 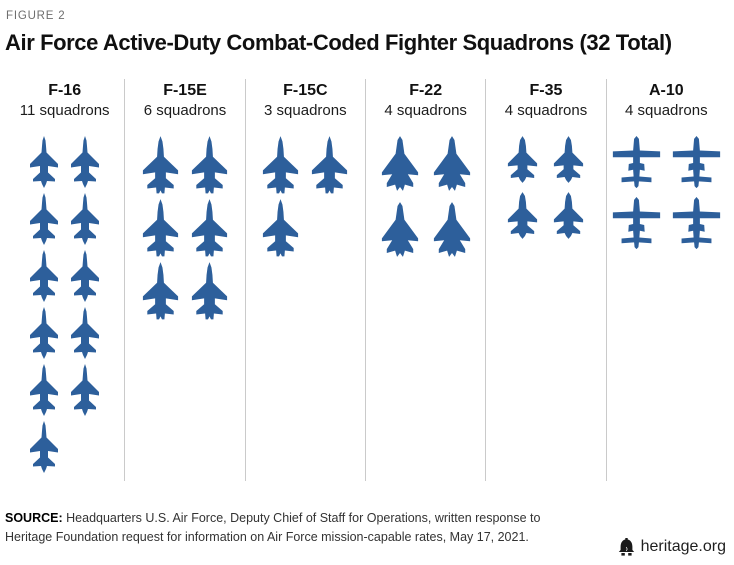 I want to click on column-f16: F-16 11 squadrons, so click(x=64, y=280).